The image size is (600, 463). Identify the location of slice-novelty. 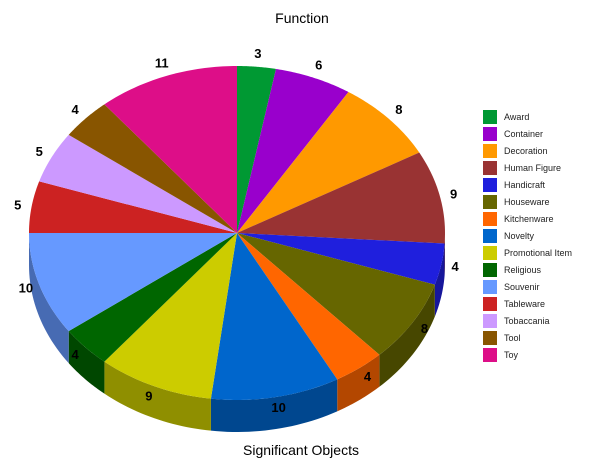
(274, 316).